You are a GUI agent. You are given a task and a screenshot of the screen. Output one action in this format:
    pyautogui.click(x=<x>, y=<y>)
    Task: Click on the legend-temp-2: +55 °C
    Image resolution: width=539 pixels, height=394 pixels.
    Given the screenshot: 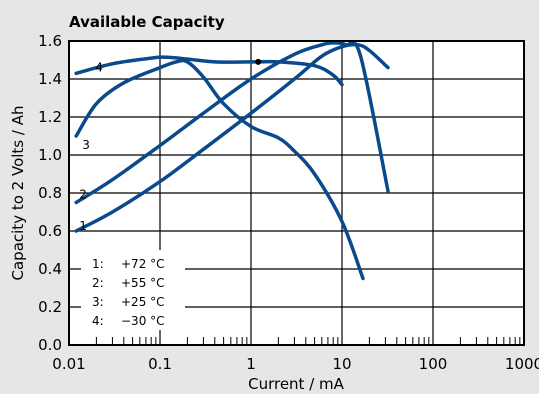 What is the action you would take?
    pyautogui.click(x=143, y=283)
    